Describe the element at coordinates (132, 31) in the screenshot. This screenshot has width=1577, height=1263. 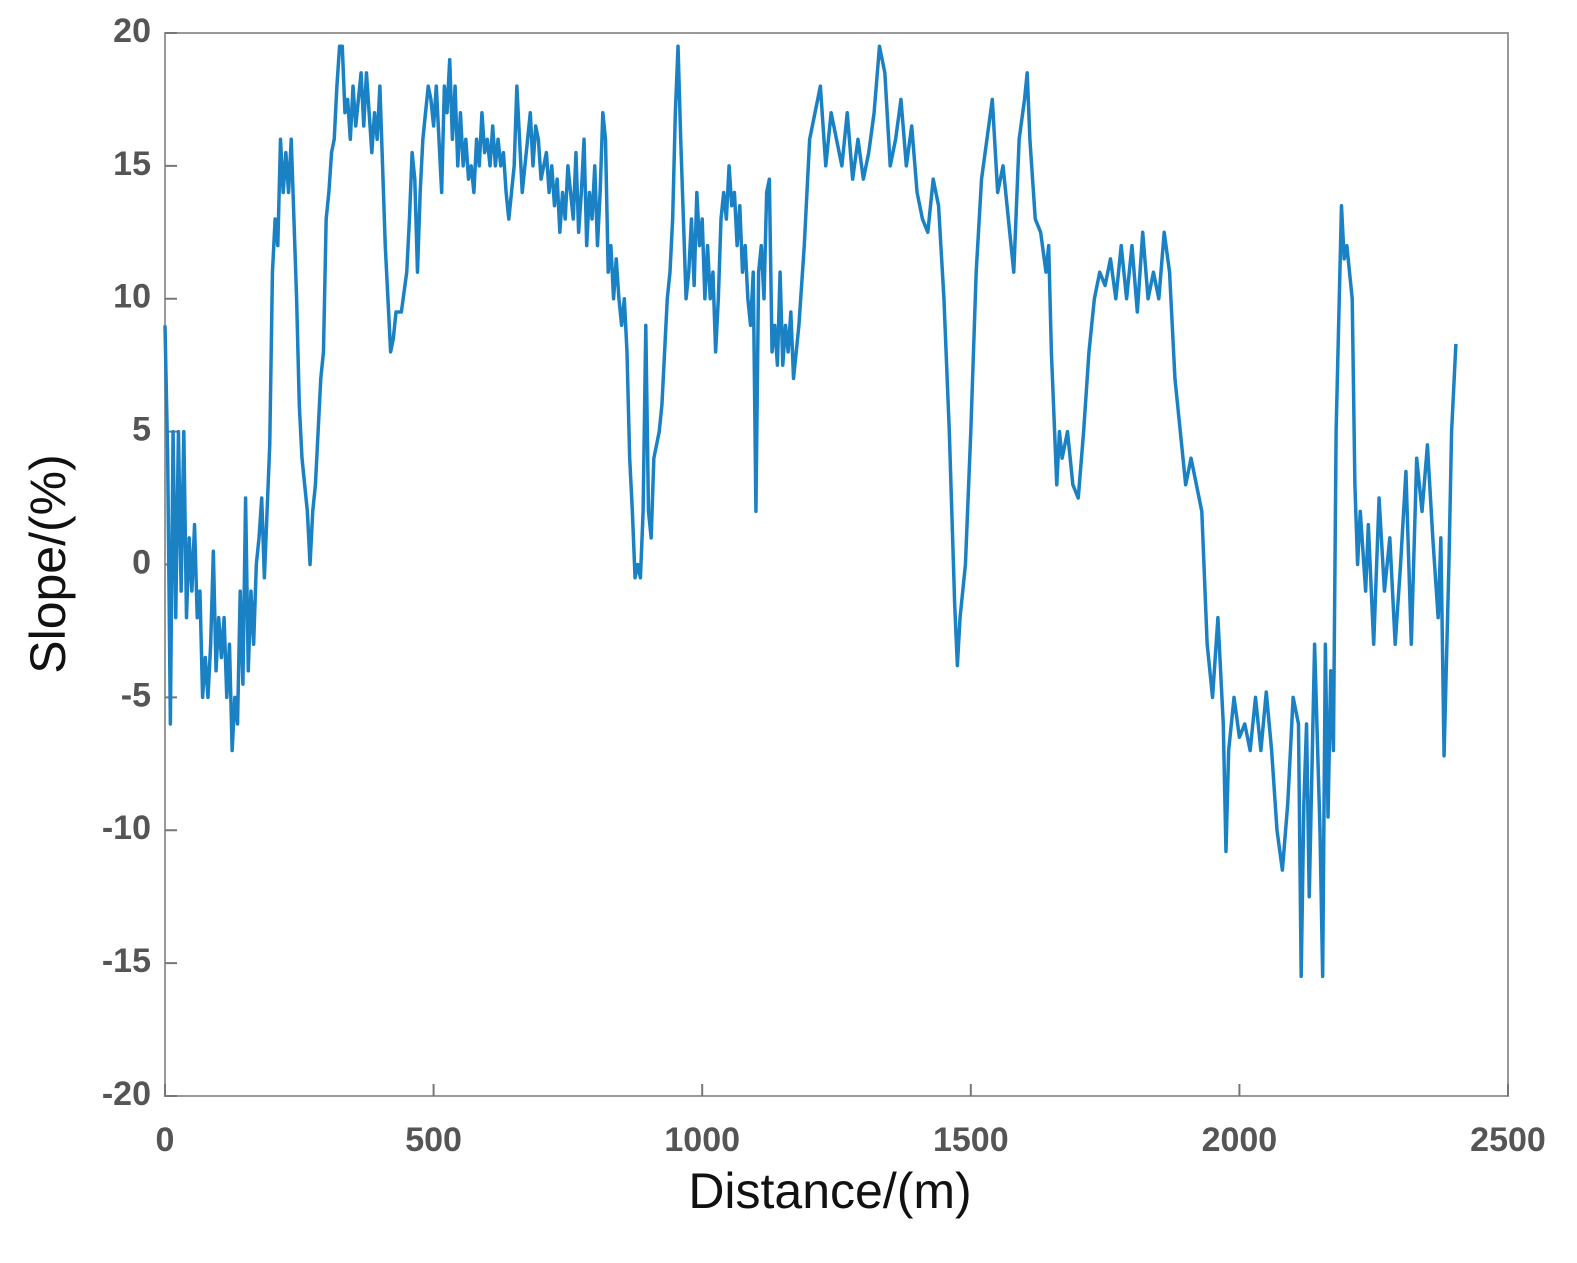
I see `y-tick-label: 20` at that location.